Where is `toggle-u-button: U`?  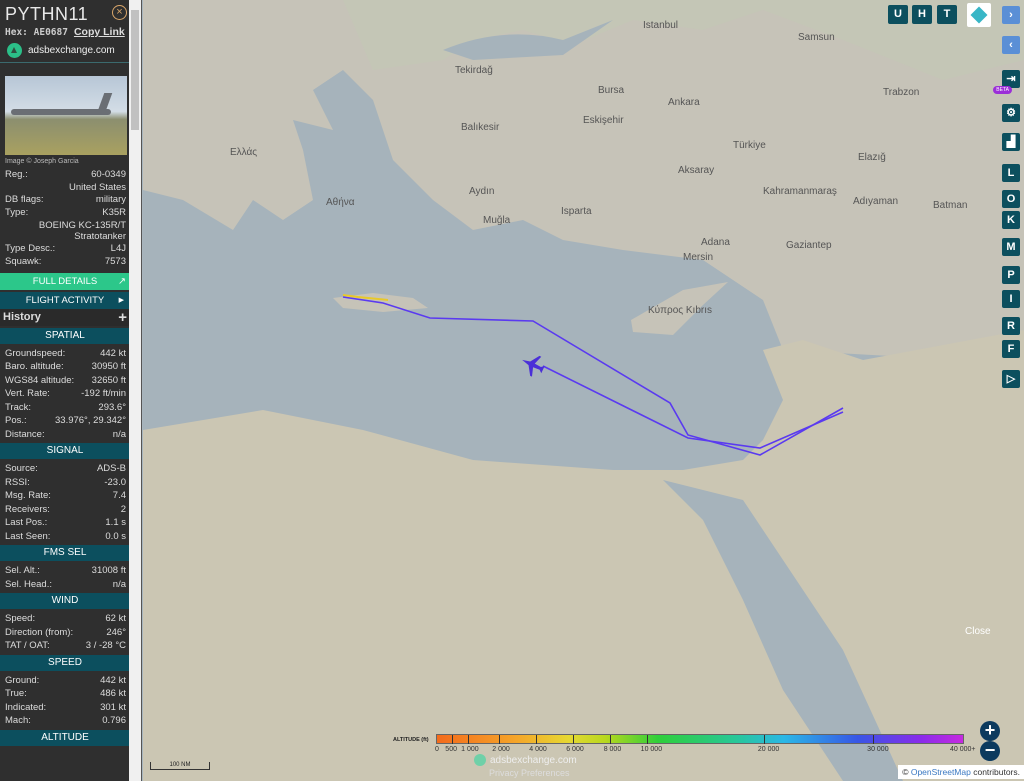
toggle-u-button: U is located at coordinates (898, 14).